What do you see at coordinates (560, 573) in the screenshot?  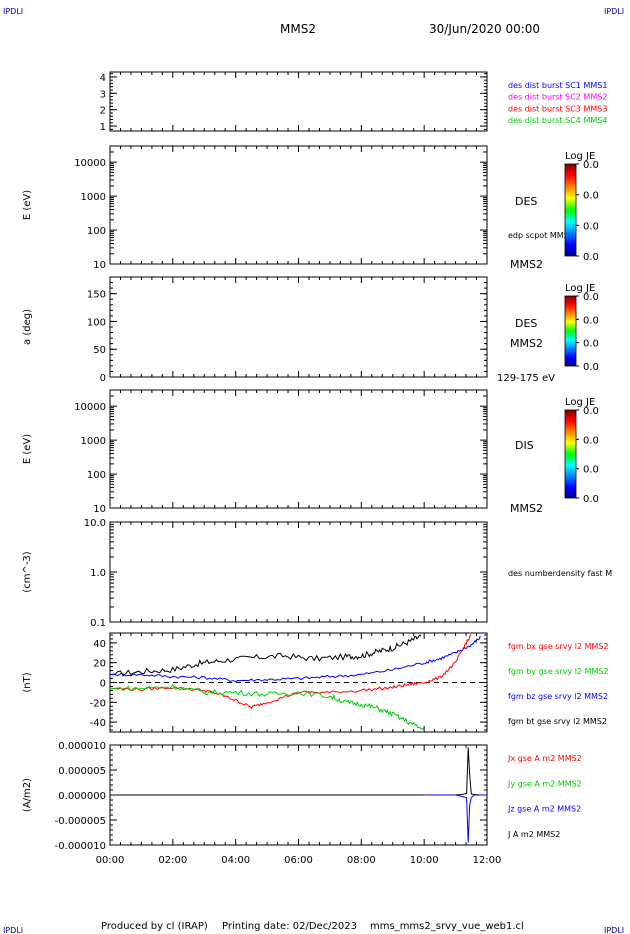 I see `legend-entry-density: des numberdensity fast M` at bounding box center [560, 573].